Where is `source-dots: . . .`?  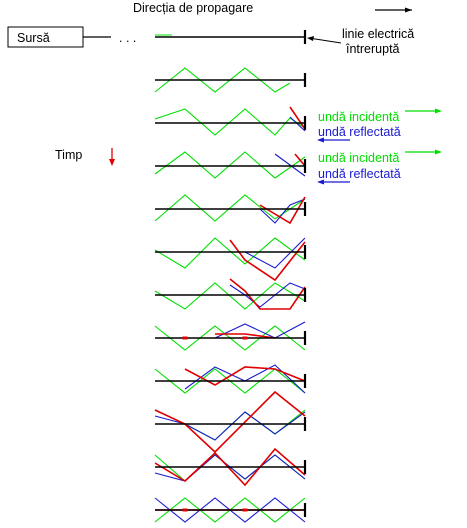 source-dots: . . . is located at coordinates (127, 38).